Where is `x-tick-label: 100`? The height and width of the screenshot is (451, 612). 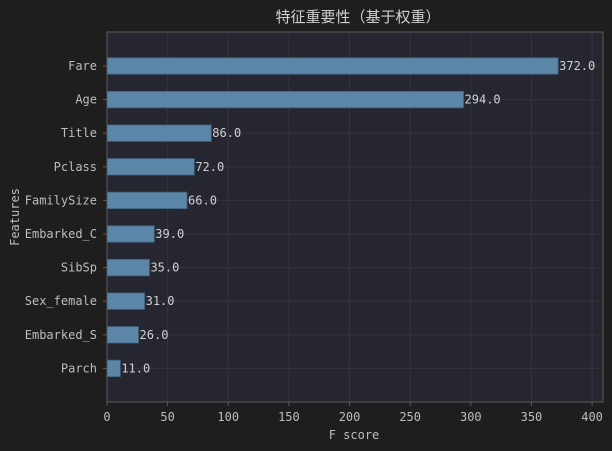 x-tick-label: 100 is located at coordinates (228, 417).